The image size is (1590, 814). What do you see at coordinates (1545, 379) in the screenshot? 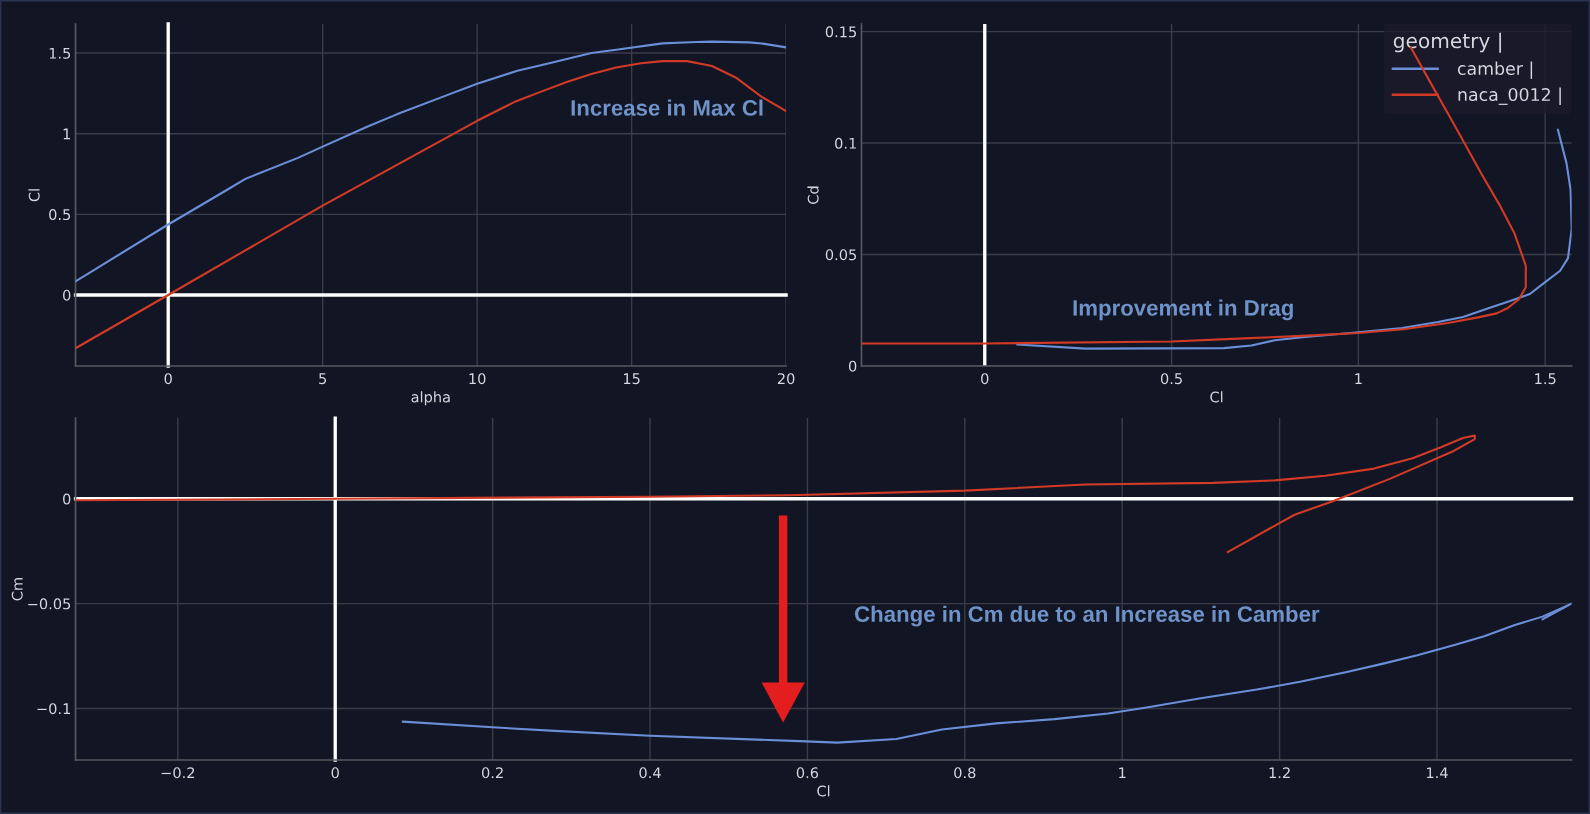
I see `x-tick-label: 1.5` at bounding box center [1545, 379].